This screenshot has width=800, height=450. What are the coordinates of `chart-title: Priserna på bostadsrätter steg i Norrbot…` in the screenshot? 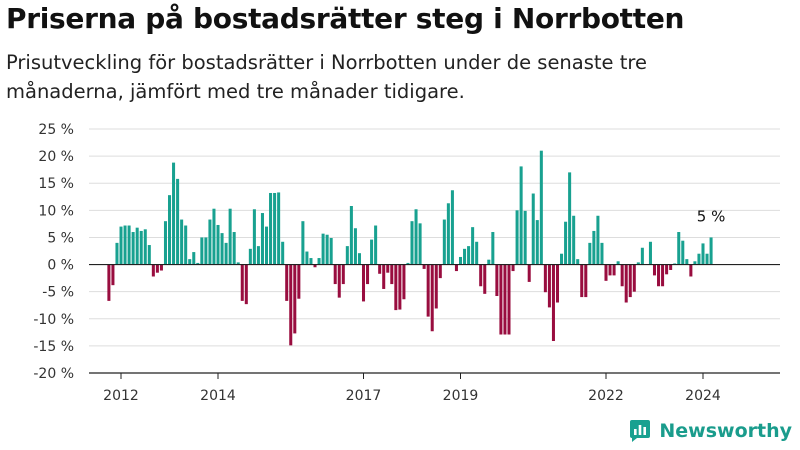 It's located at (345, 18).